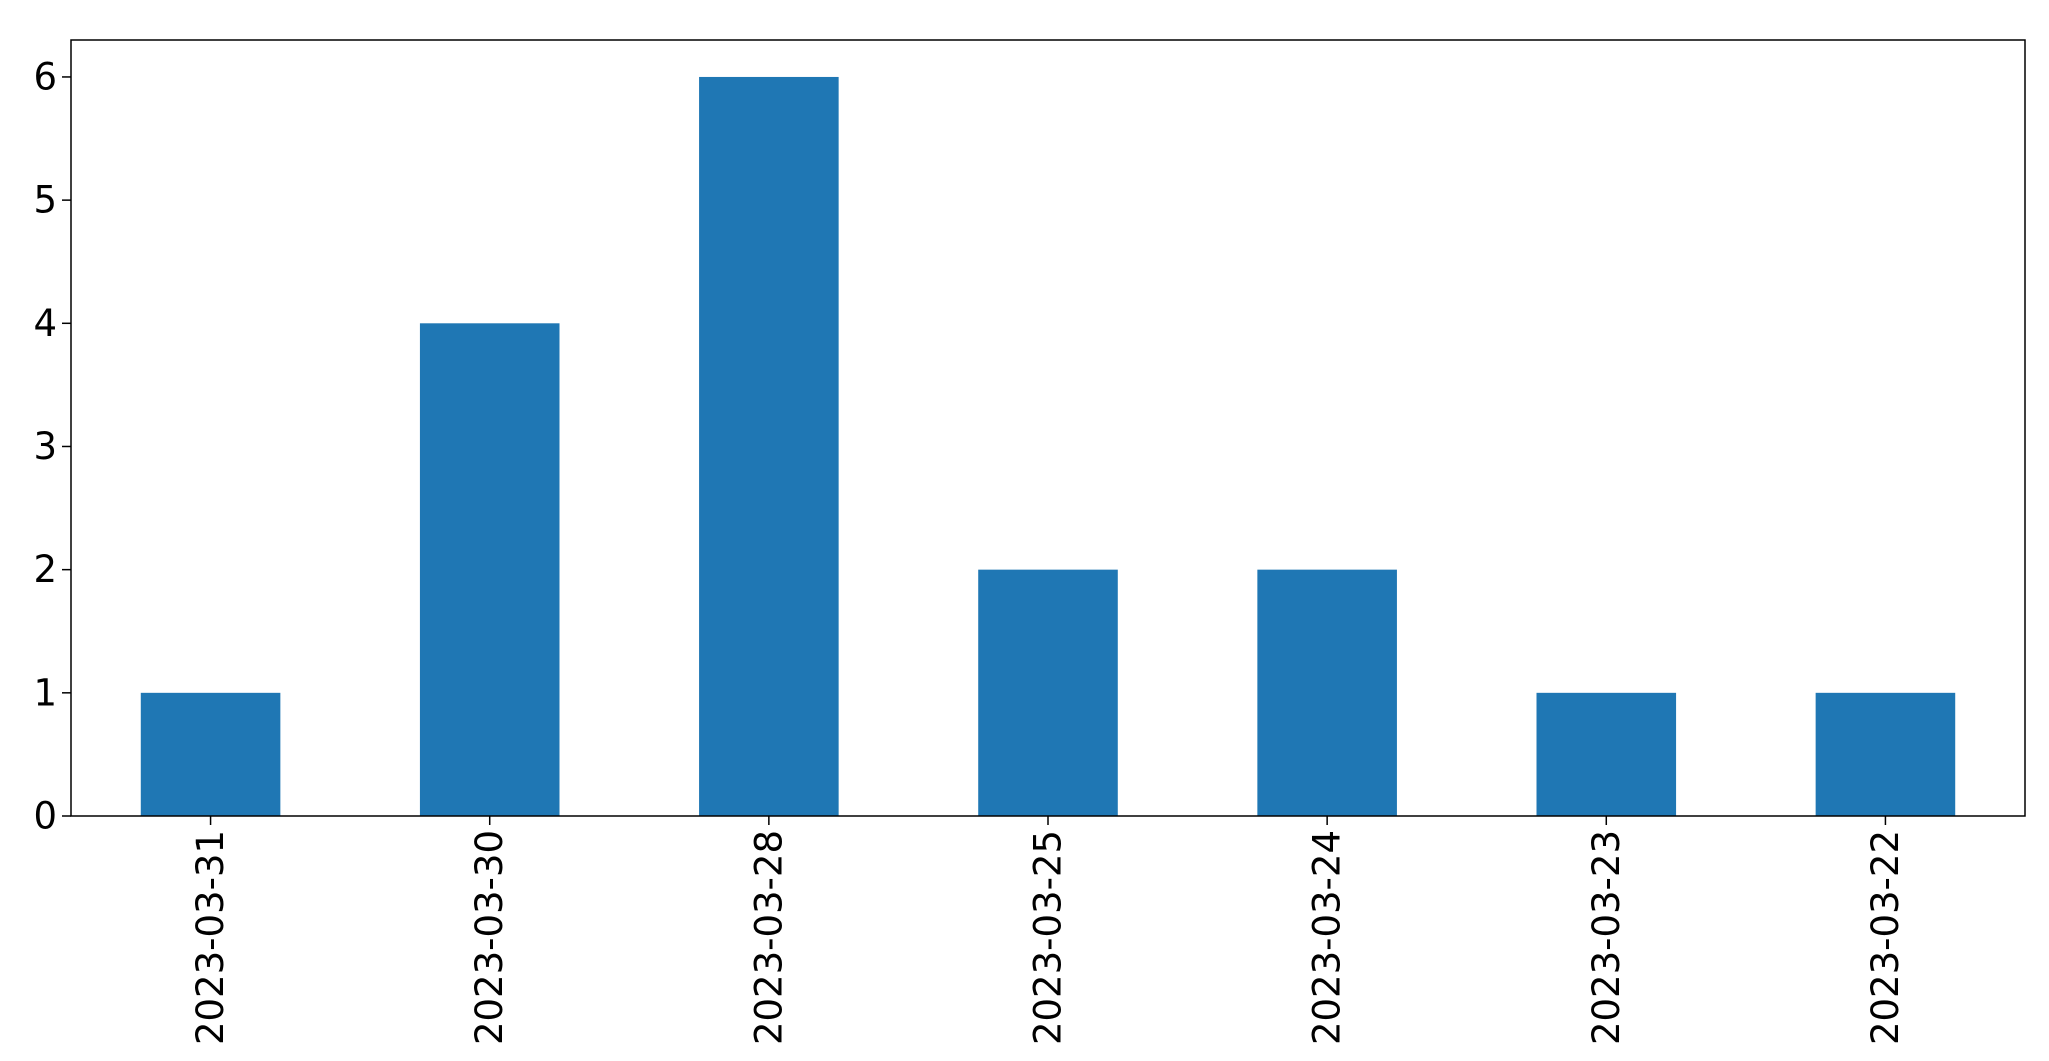 The width and height of the screenshot is (2049, 1061). Describe the element at coordinates (489, 937) in the screenshot. I see `x-tick-label: 2023-03-30` at that location.